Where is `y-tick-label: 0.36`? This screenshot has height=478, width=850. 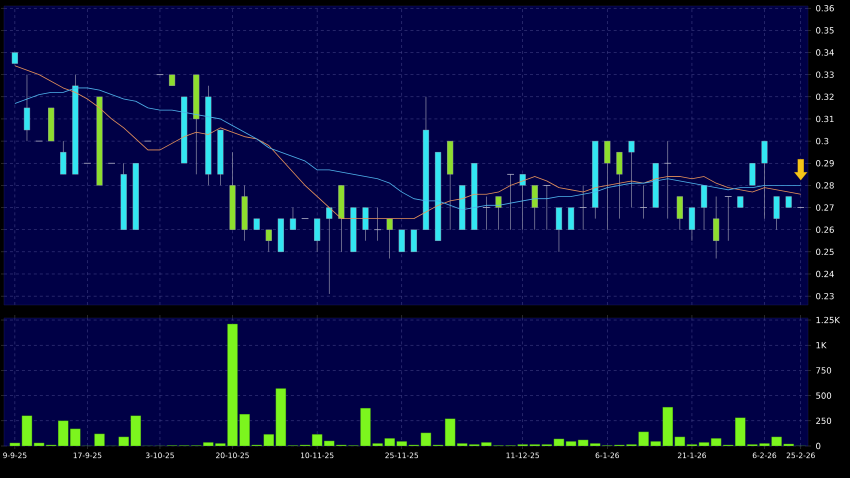
y-tick-label: 0.36 is located at coordinates (825, 8).